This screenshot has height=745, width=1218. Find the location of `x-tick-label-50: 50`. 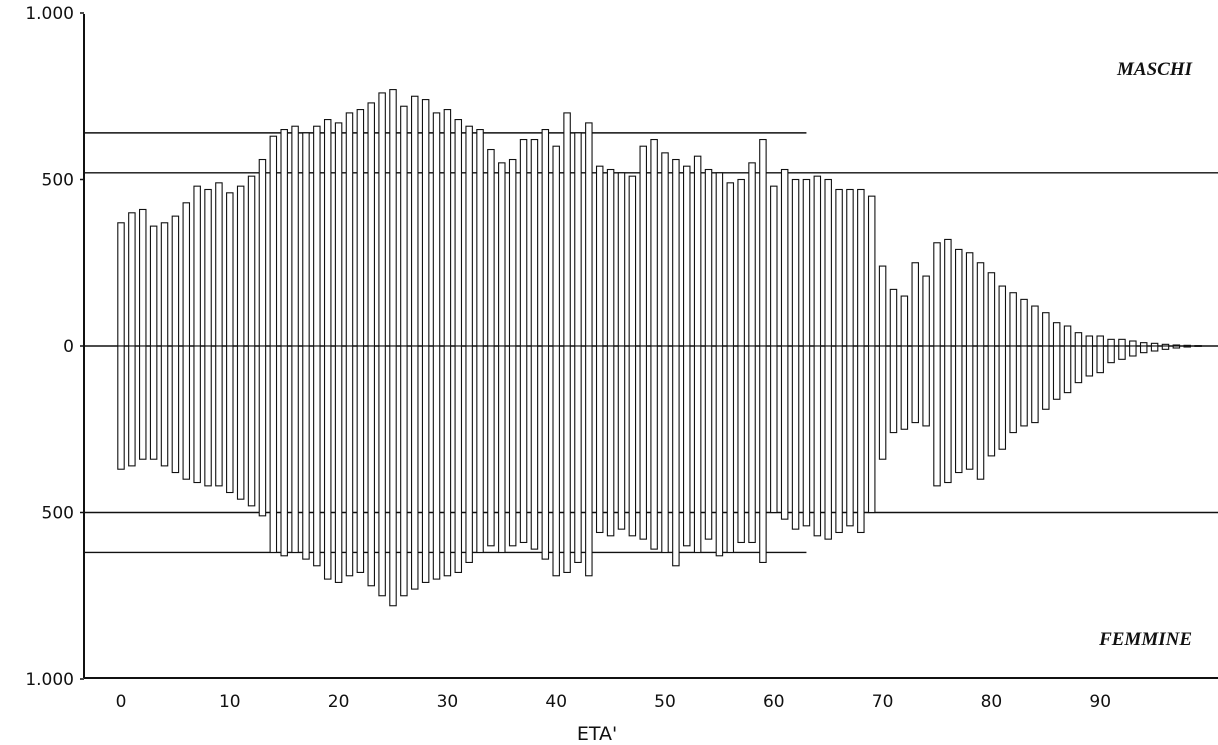

x-tick-label-50: 50 is located at coordinates (665, 702).